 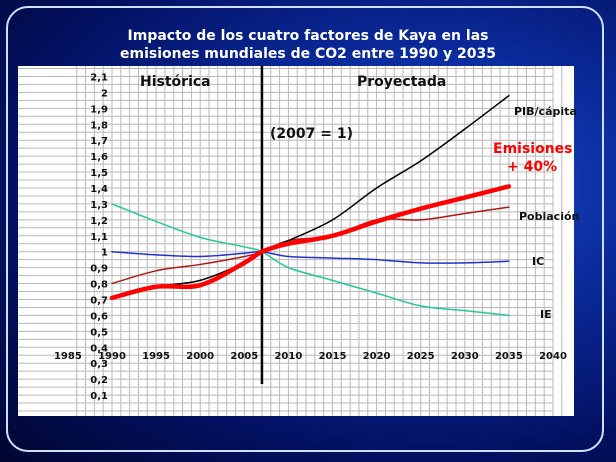 What do you see at coordinates (104, 93) in the screenshot?
I see `y-tick-label: 2` at bounding box center [104, 93].